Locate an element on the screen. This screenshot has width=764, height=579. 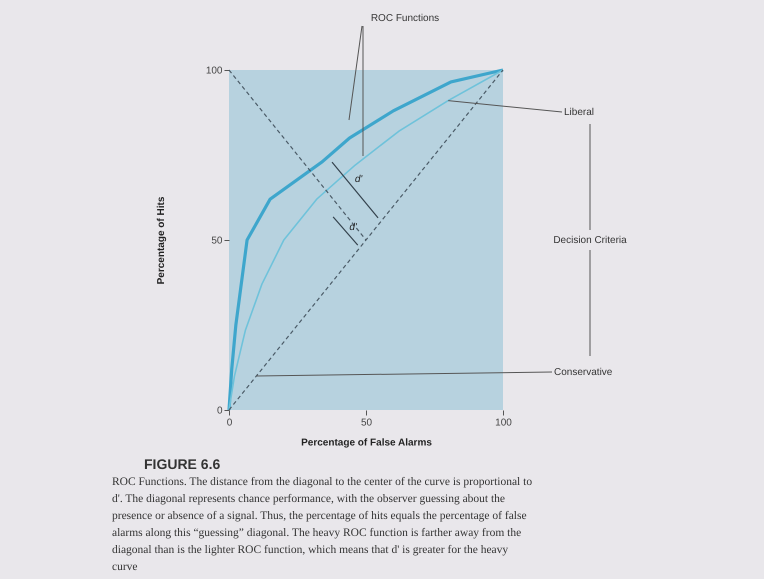
text: ROC Functions. The distance from the diagonal to the center of the curve is proportional to d'. The diagonal represents chance performance, with the observer guessing about the presence or absence of a signal. Thus, the percentage of hits equals the percentage of false alarms along this “guessing” diagonal. The heavy ROC function is farther away from the diagonal than is the lighter ROC function, which means that d' is greater for the heavy curve is located at coordinates (322, 524).